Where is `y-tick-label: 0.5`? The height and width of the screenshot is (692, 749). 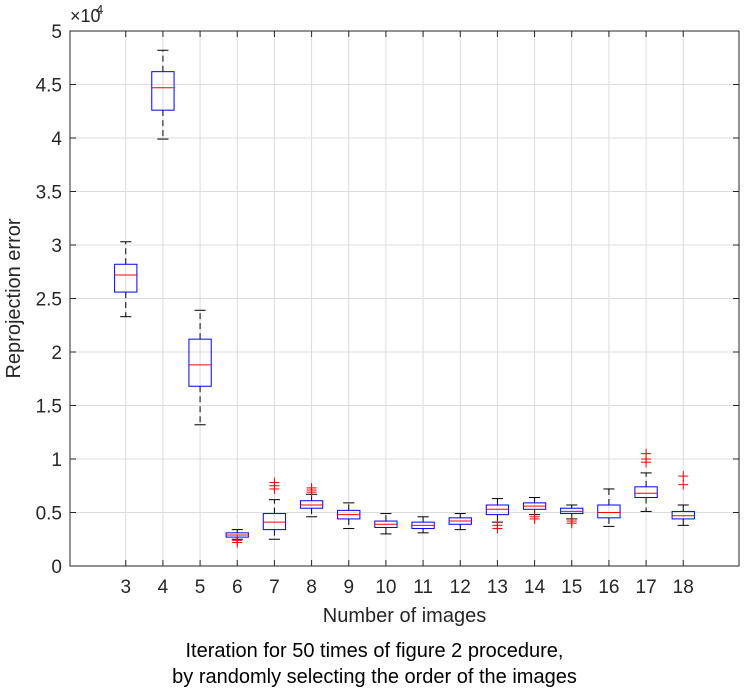 y-tick-label: 0.5 is located at coordinates (49, 514).